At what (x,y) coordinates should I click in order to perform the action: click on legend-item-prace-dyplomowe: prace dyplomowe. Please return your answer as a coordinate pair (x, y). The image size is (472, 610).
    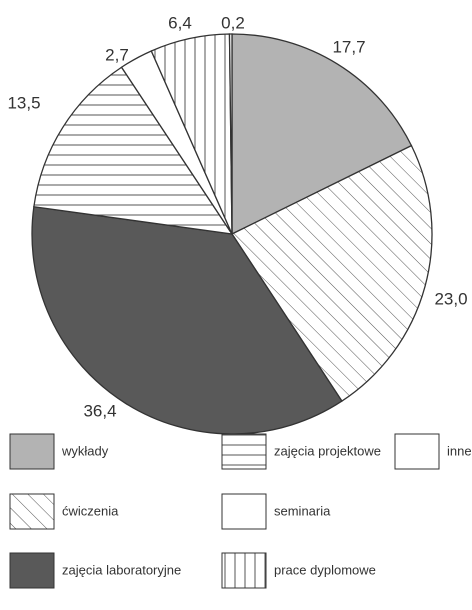
    Looking at the image, I should click on (298, 570).